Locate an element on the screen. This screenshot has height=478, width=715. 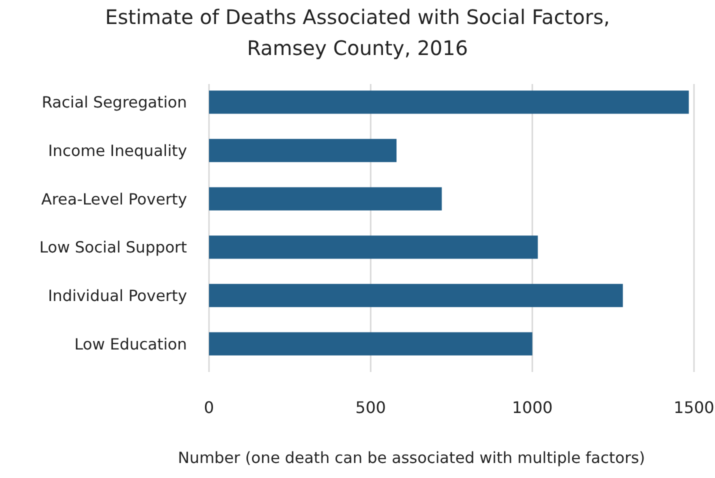
x-tick-label: 1500 is located at coordinates (694, 407).